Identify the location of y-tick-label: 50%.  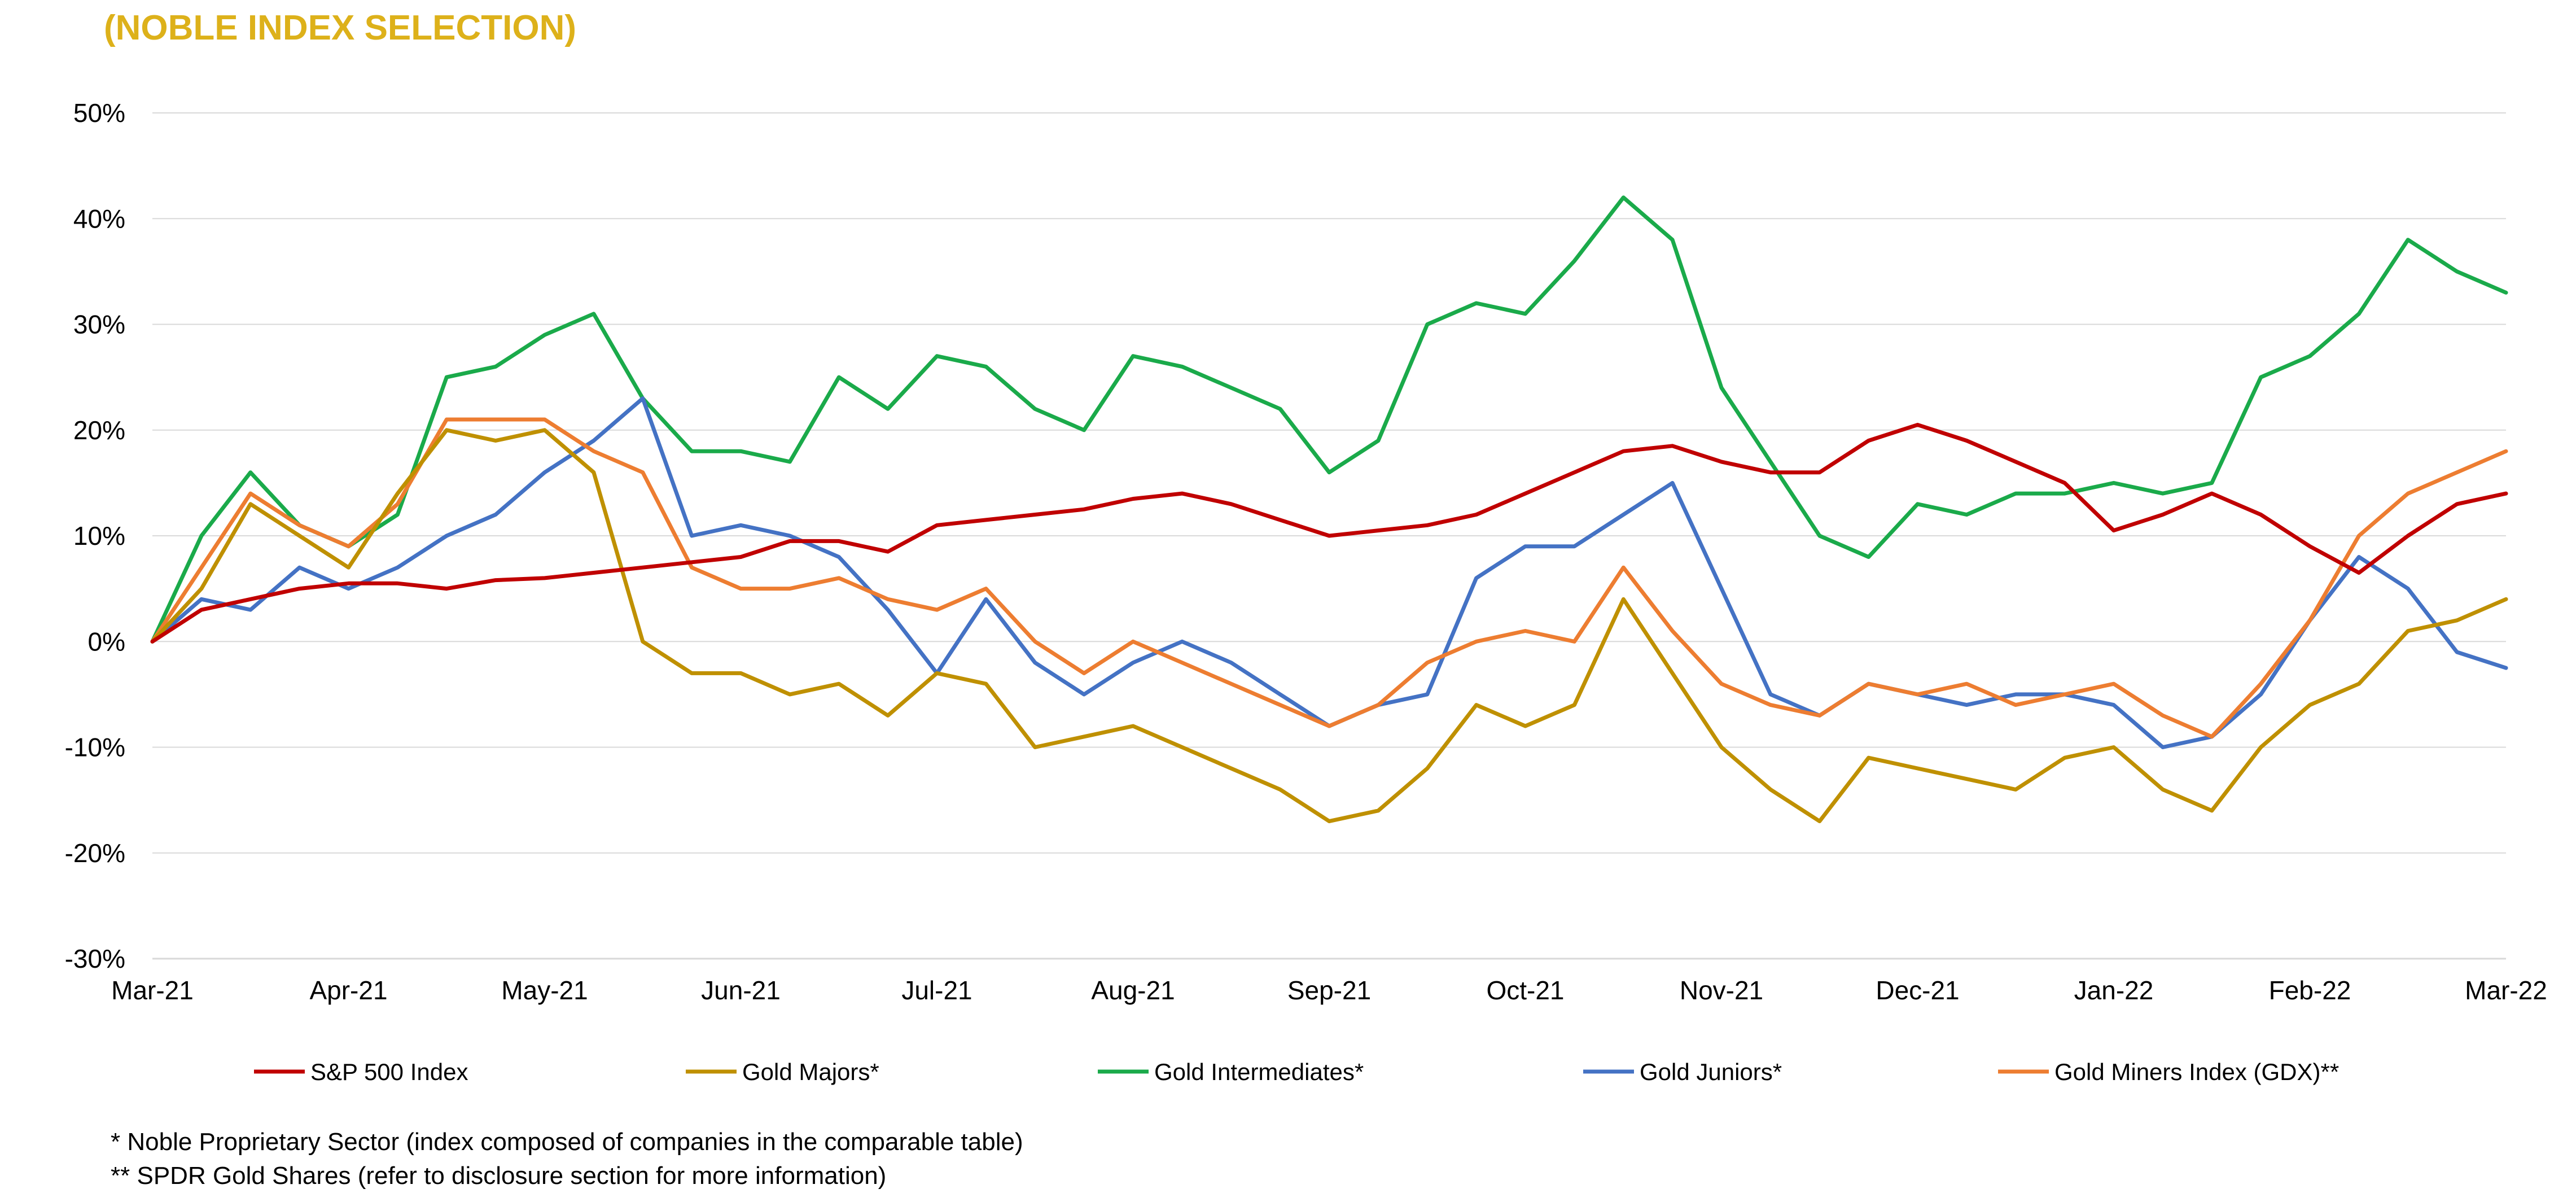
(99, 113).